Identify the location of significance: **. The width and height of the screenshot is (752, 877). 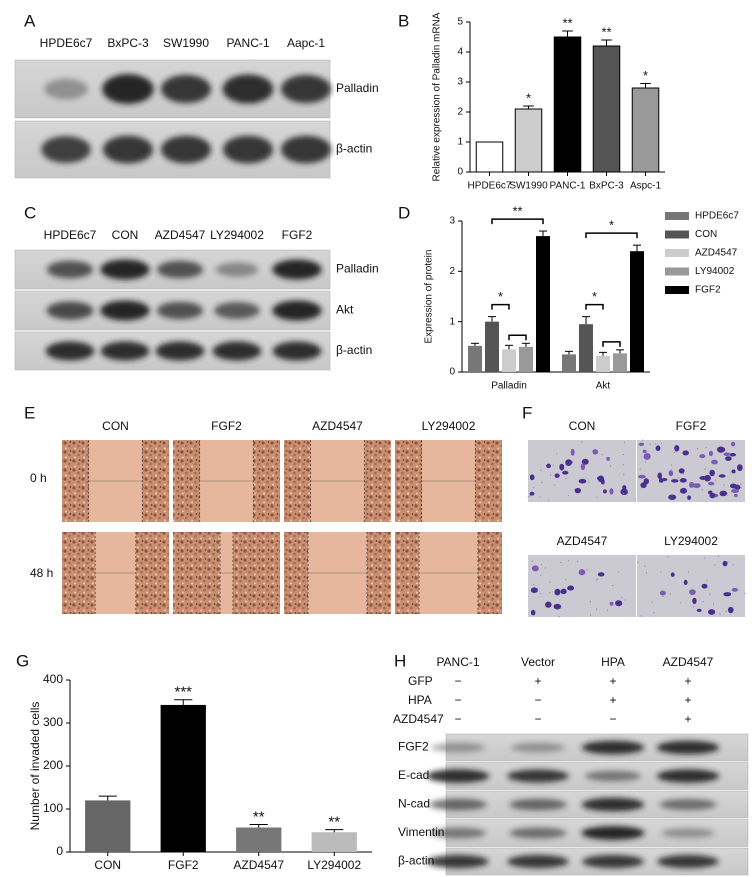
(517, 211).